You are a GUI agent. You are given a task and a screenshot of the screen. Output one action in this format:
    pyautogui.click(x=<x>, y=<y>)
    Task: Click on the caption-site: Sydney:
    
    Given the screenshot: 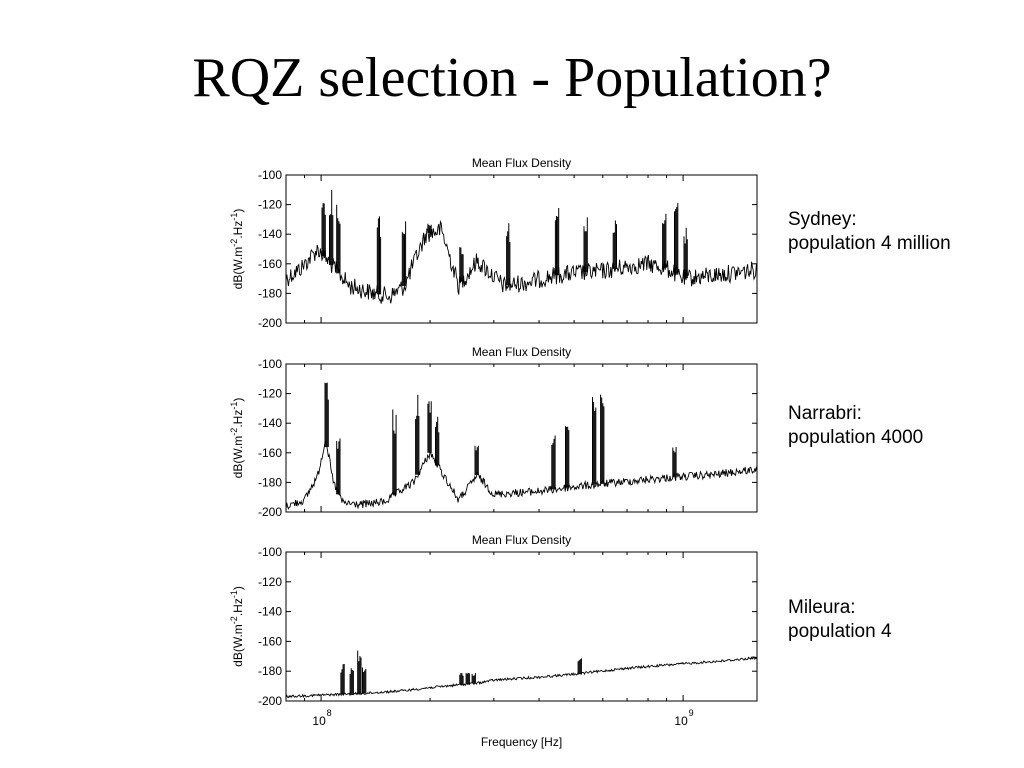 What is the action you would take?
    pyautogui.click(x=822, y=219)
    